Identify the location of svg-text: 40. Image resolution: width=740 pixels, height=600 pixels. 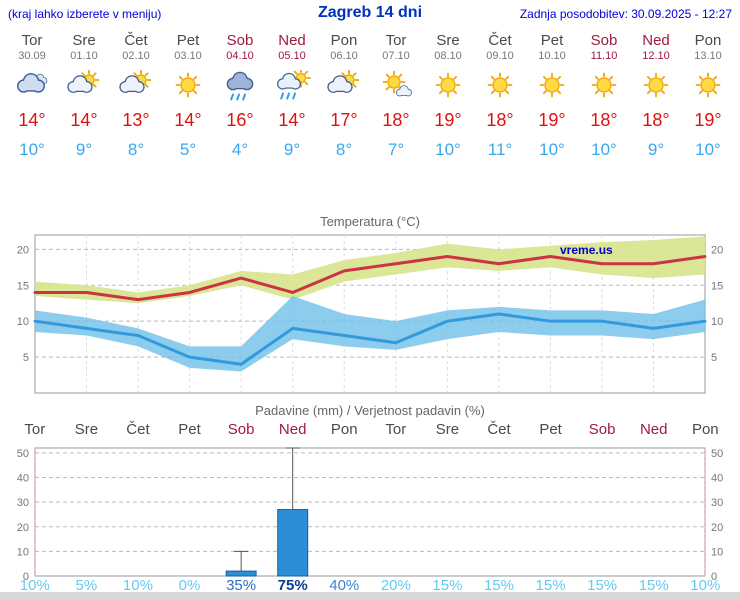
(717, 479).